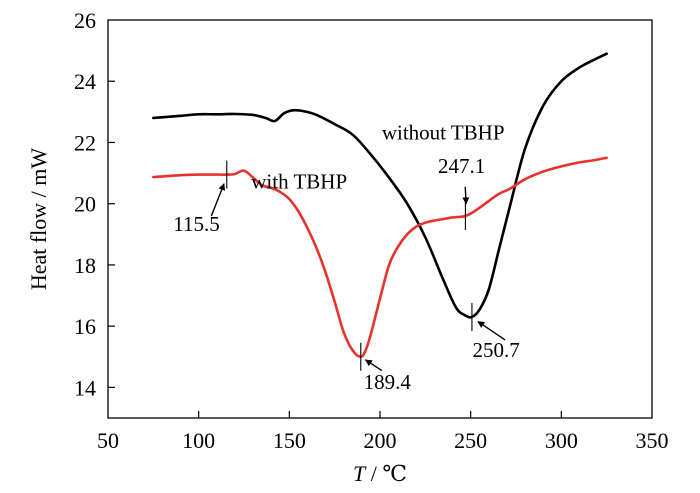  What do you see at coordinates (652, 440) in the screenshot?
I see `x-tick-label-350: 350` at bounding box center [652, 440].